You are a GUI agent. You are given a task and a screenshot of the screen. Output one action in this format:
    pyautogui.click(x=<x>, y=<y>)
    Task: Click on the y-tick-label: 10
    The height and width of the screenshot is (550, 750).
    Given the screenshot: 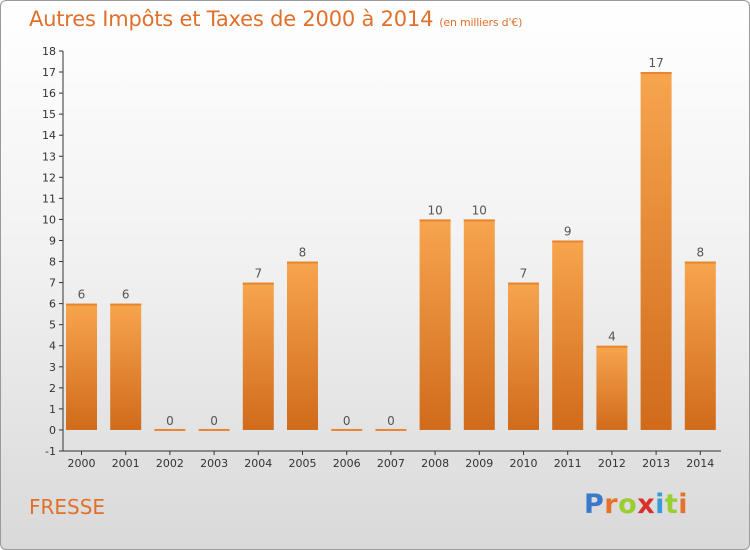 What is the action you would take?
    pyautogui.click(x=49, y=219)
    